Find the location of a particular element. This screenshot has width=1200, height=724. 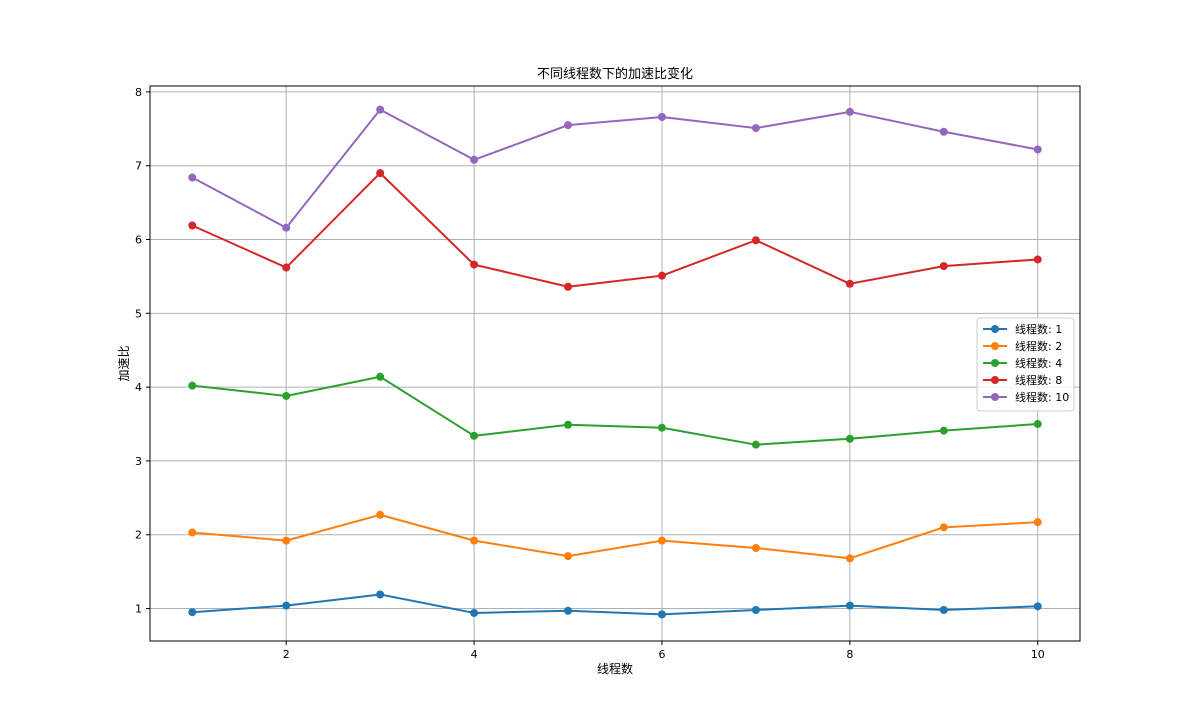

x-tick-label: 2 is located at coordinates (286, 654).